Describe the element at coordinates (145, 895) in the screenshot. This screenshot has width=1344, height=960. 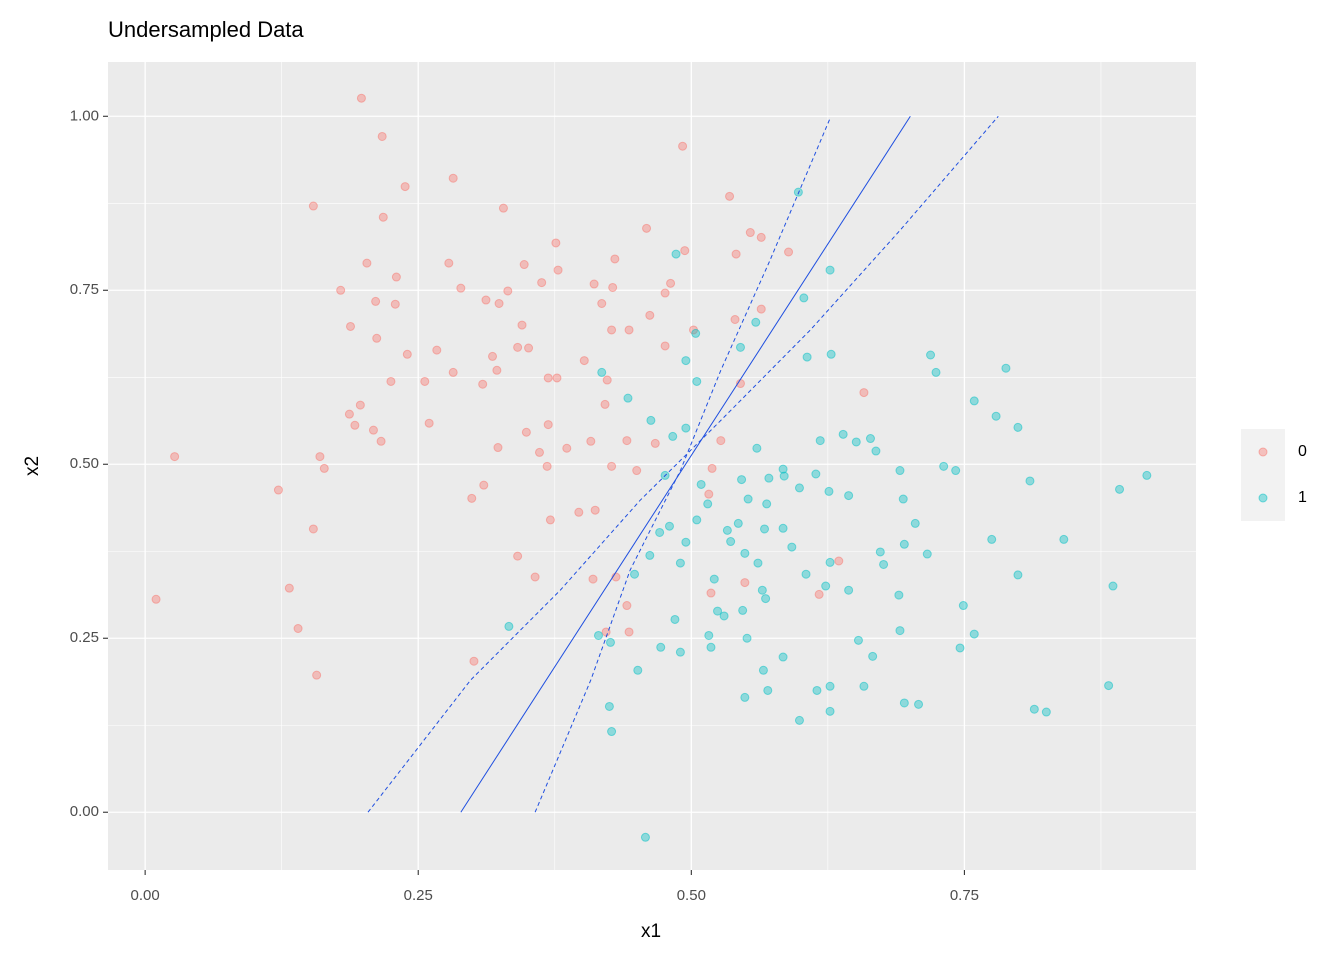
I see `x-tick-label: 0.00` at that location.